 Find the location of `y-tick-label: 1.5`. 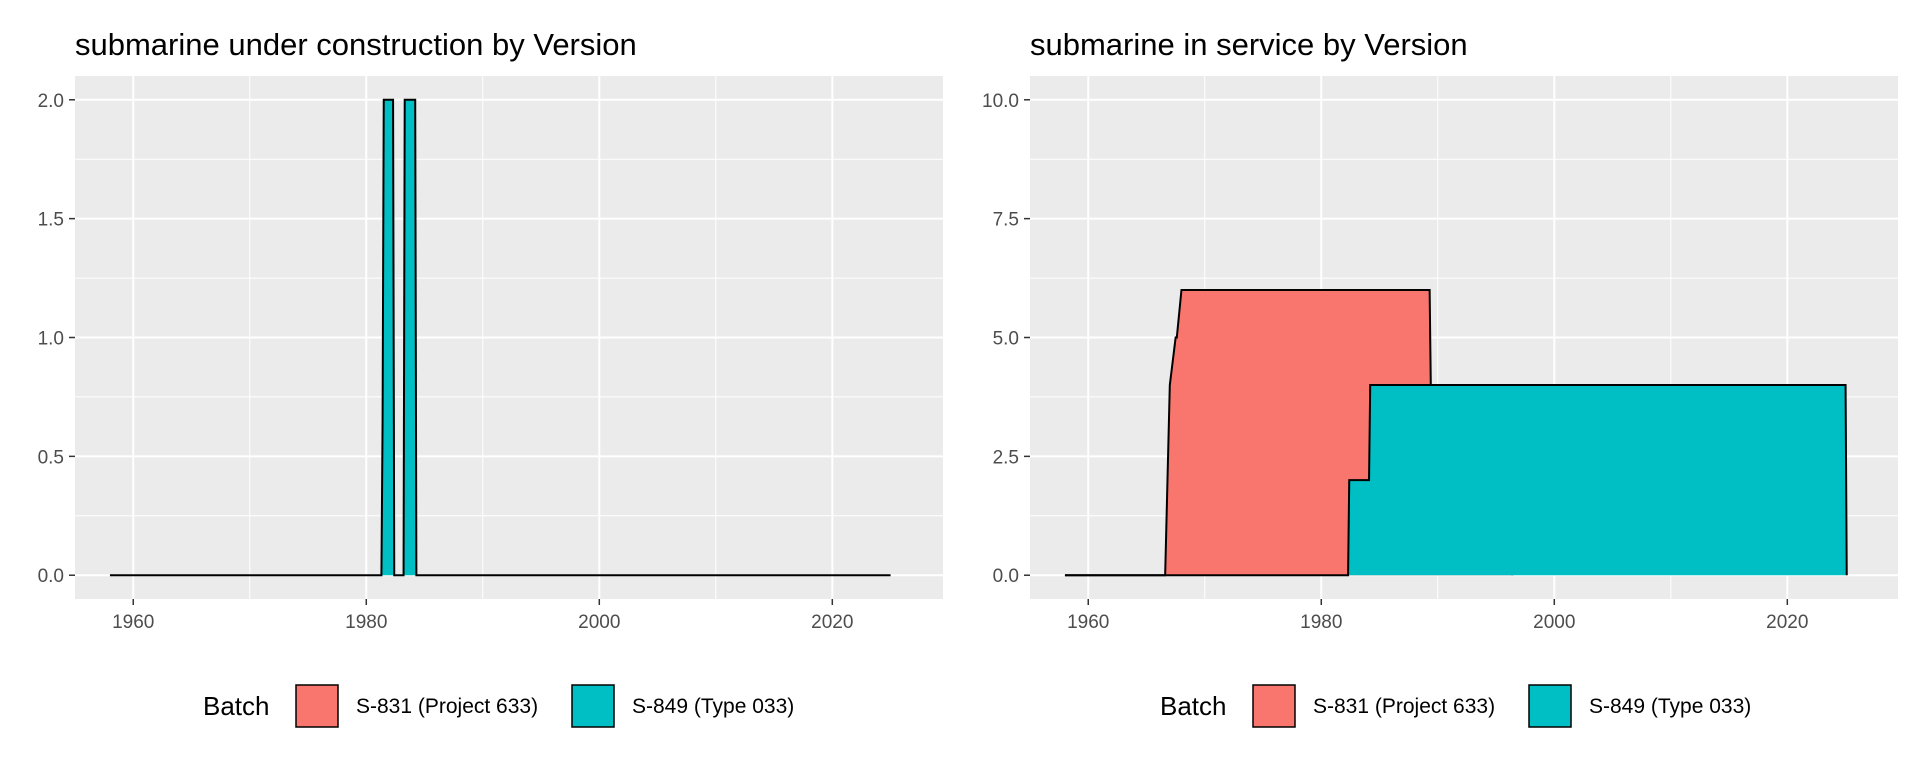

y-tick-label: 1.5 is located at coordinates (51, 220).